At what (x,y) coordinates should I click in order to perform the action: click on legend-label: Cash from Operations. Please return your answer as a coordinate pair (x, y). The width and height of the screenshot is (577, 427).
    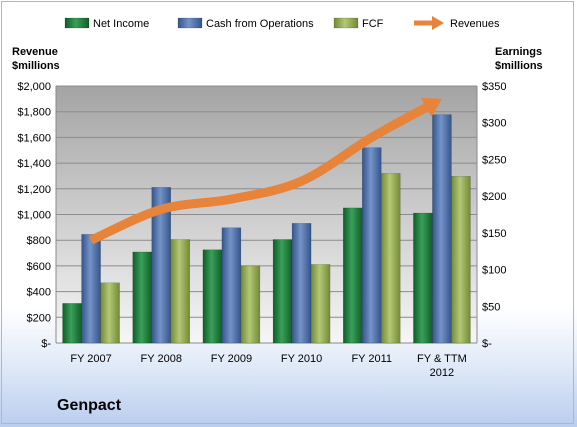
    Looking at the image, I should click on (260, 24).